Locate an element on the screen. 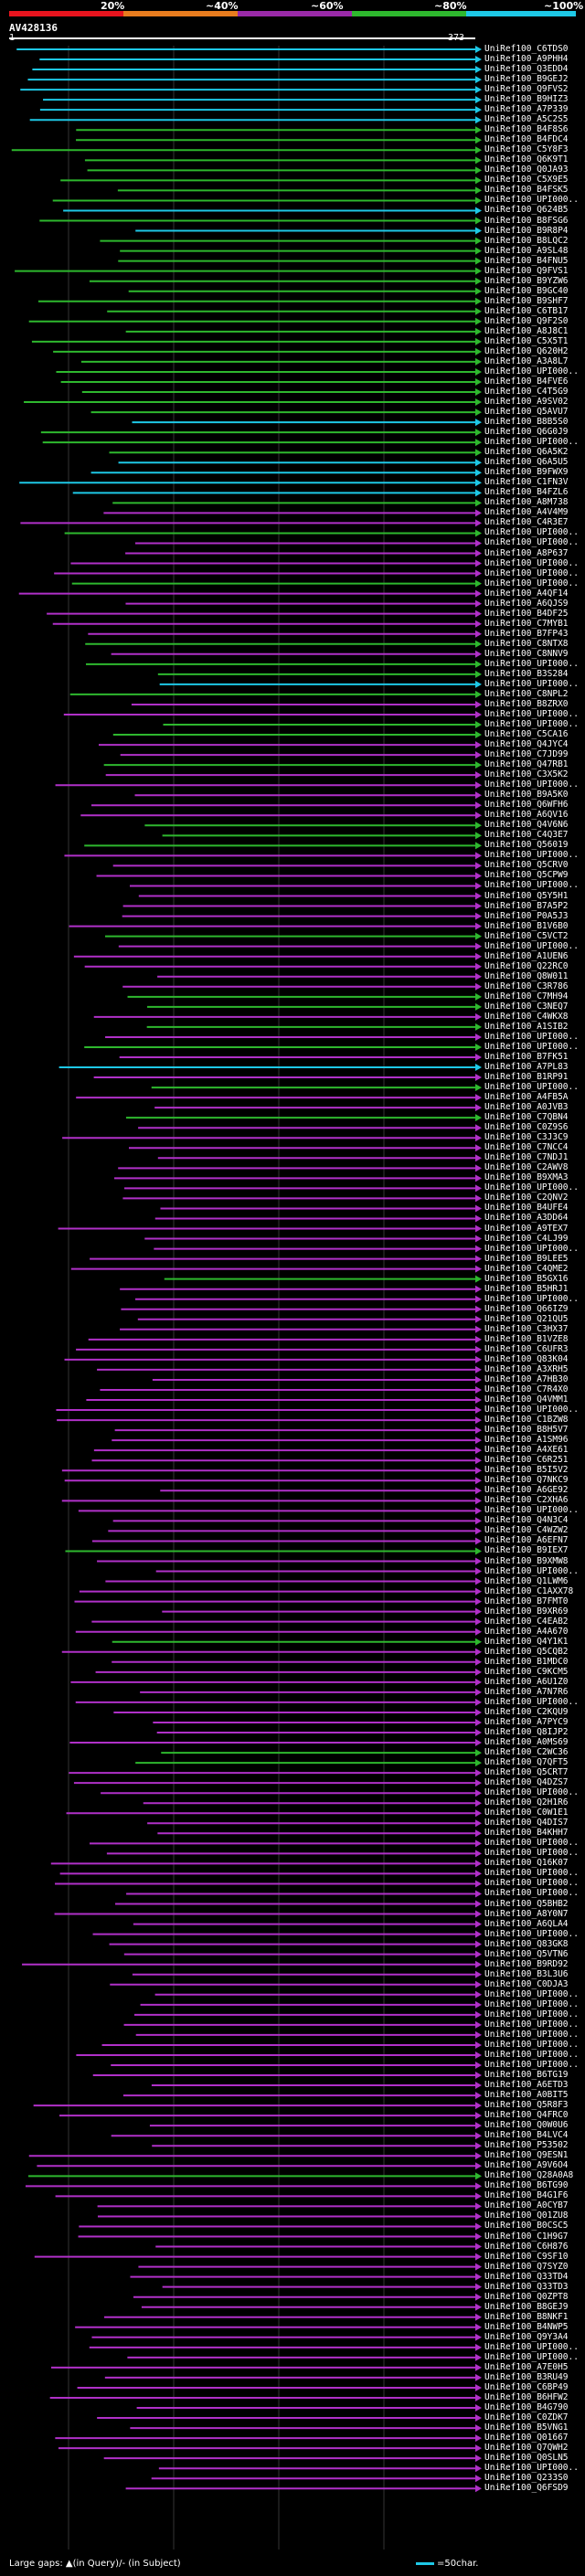 Image resolution: width=585 pixels, height=2576 pixels. hit-label: UniRef100_B1V6B0 is located at coordinates (527, 925).